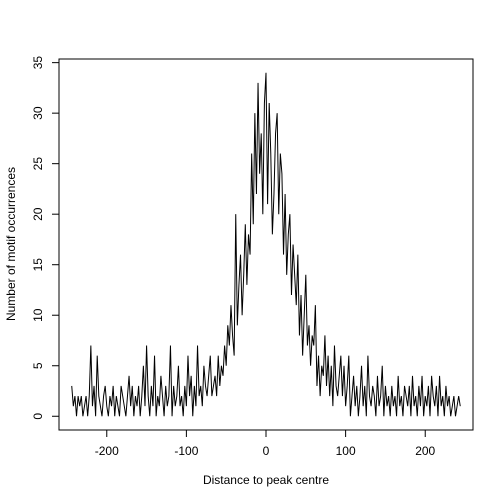 The width and height of the screenshot is (504, 504). Describe the element at coordinates (186, 451) in the screenshot. I see `x-tick-label: -100` at that location.